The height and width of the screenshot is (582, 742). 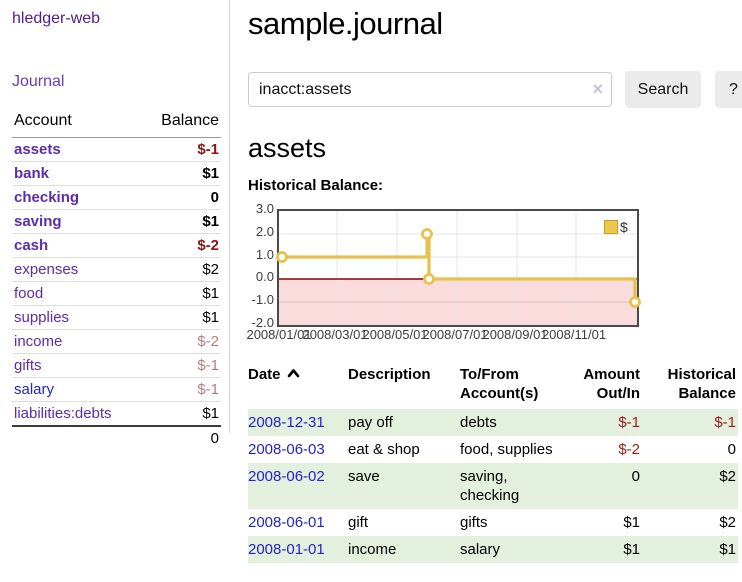 What do you see at coordinates (635, 476) in the screenshot?
I see `transaction-amount: 0` at bounding box center [635, 476].